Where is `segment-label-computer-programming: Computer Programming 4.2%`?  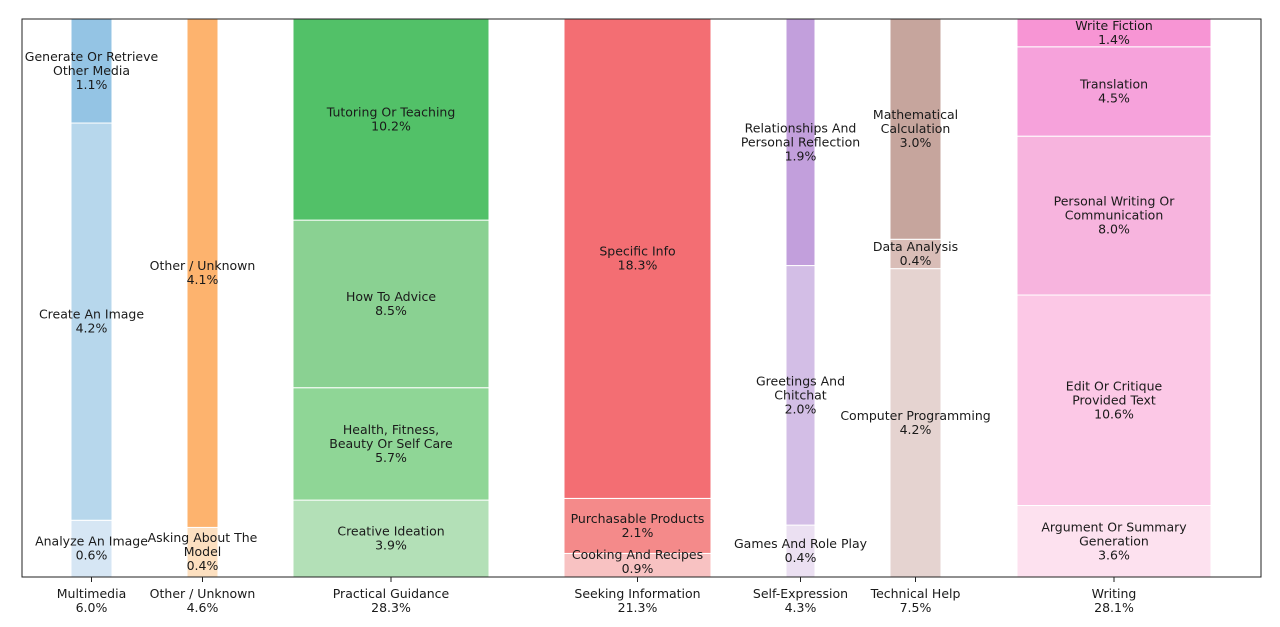 segment-label-computer-programming: Computer Programming 4.2% is located at coordinates (915, 422).